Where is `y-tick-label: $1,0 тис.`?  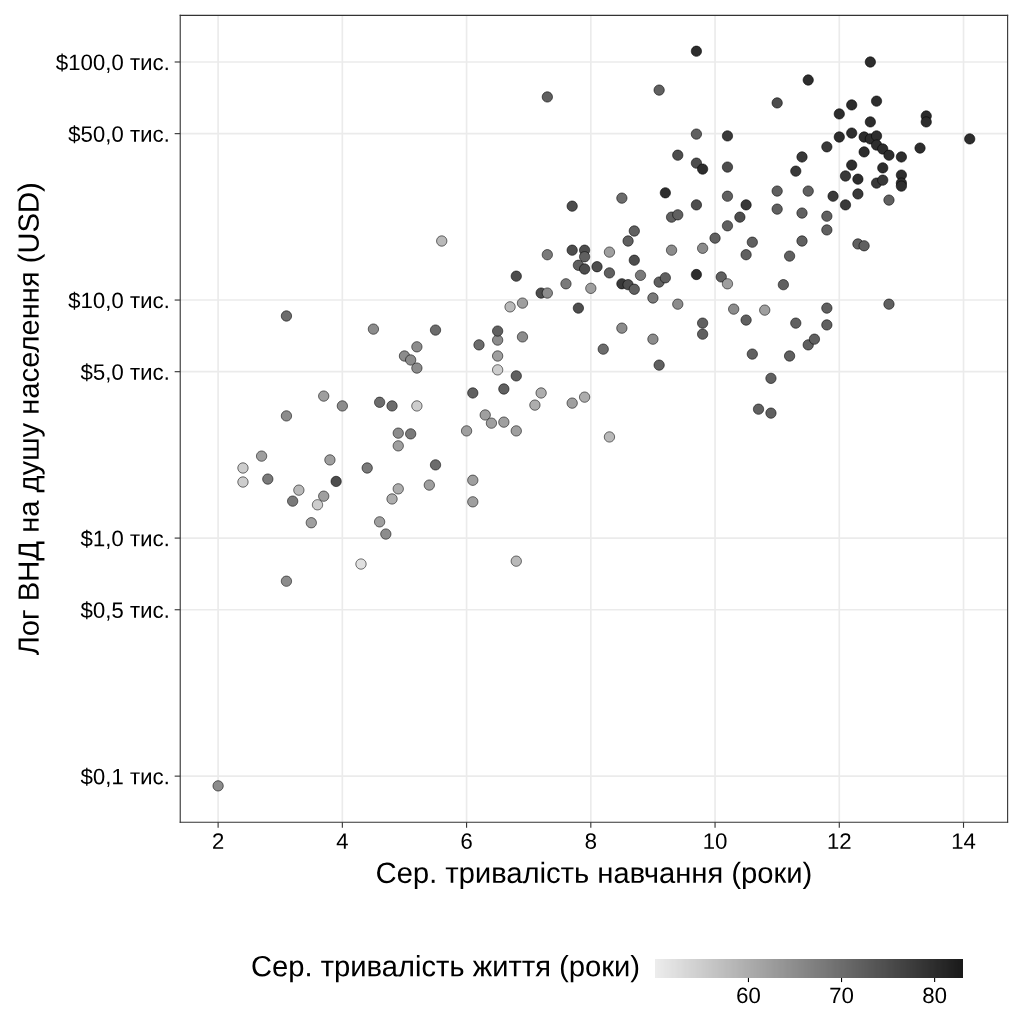 y-tick-label: $1,0 тис. is located at coordinates (124, 539).